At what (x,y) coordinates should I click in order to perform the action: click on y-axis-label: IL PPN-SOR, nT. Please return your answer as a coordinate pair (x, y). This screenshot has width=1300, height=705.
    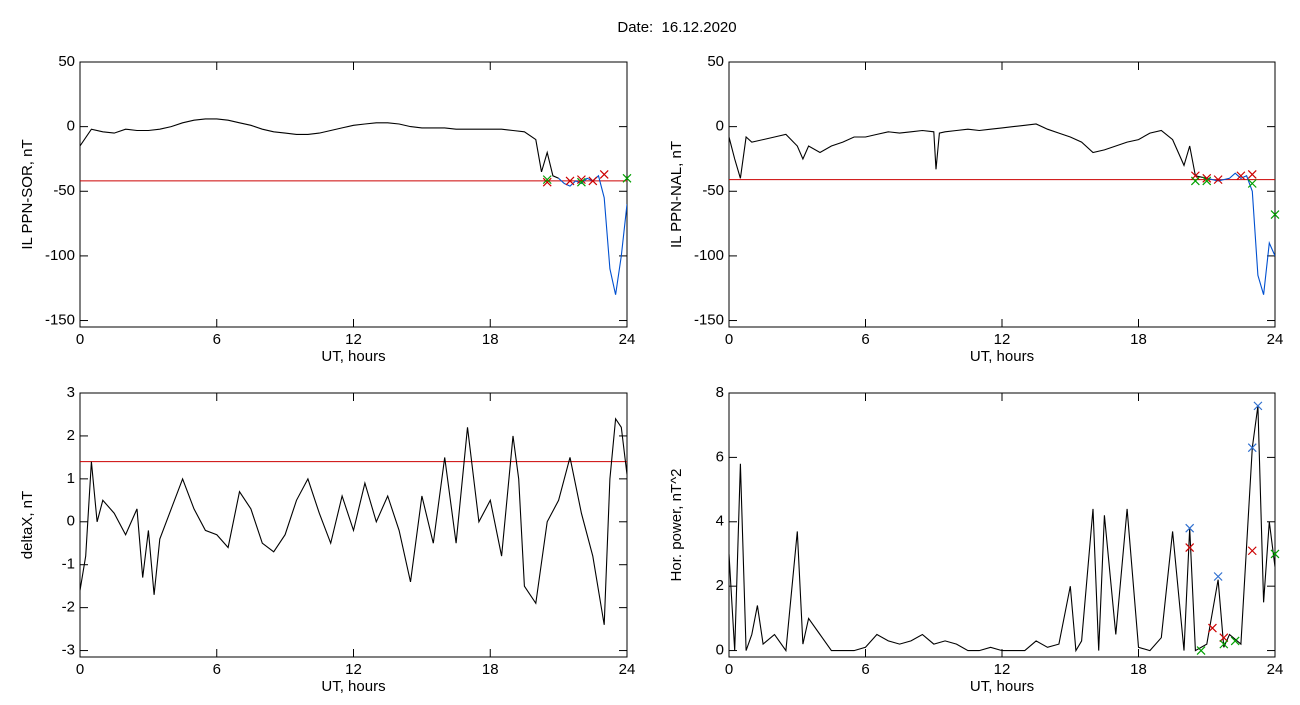
    Looking at the image, I should click on (27, 194).